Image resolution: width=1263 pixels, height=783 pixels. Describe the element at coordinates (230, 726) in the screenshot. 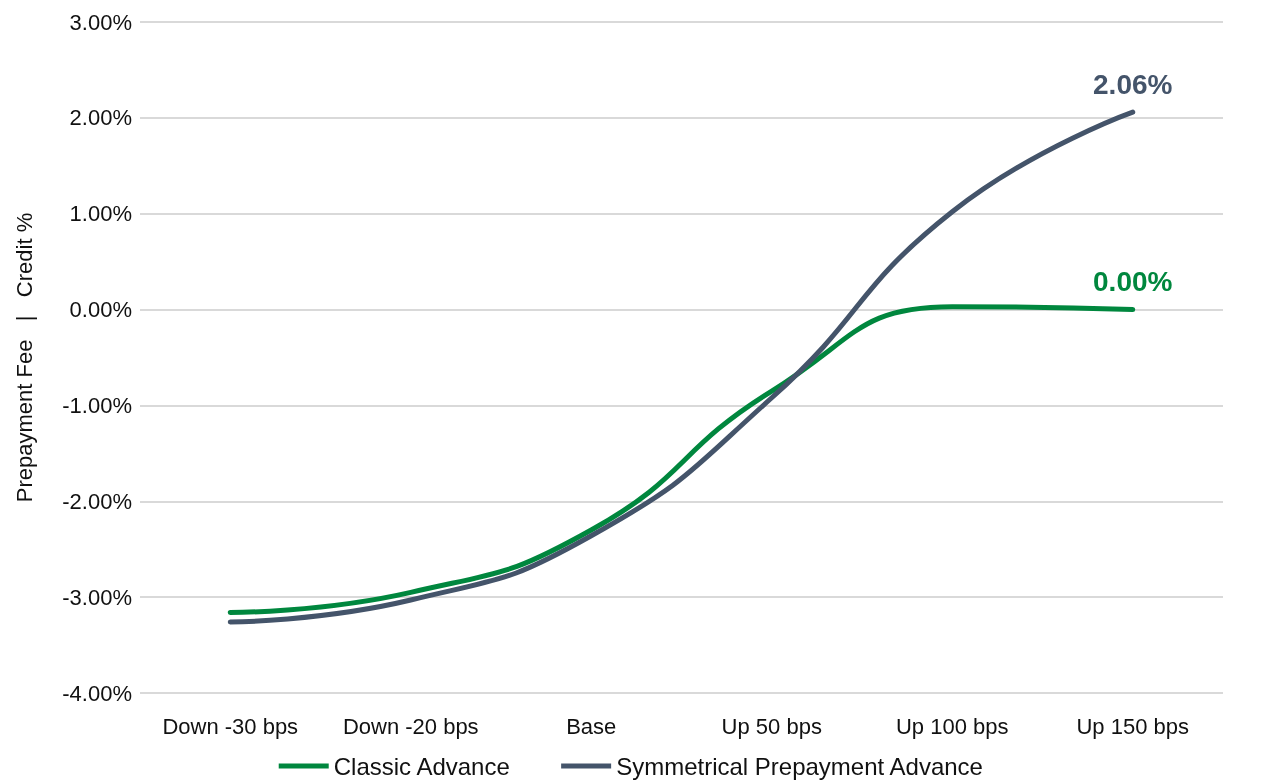

I see `x-tick-label: Down -30 bps` at that location.